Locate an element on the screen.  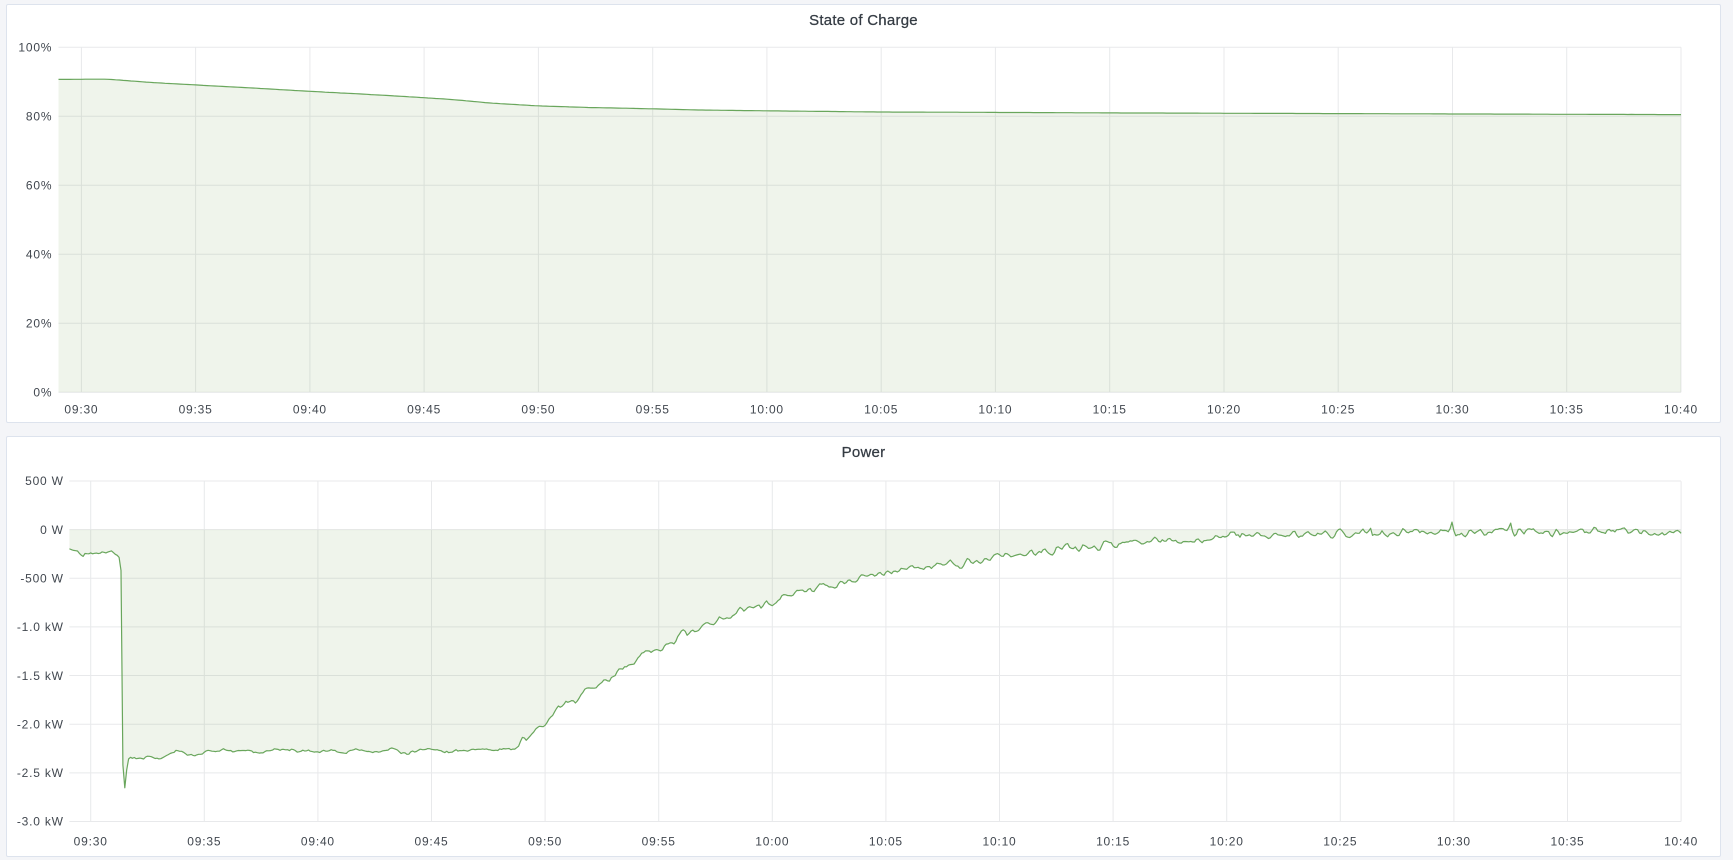
svg-text: 20% is located at coordinates (39, 324).